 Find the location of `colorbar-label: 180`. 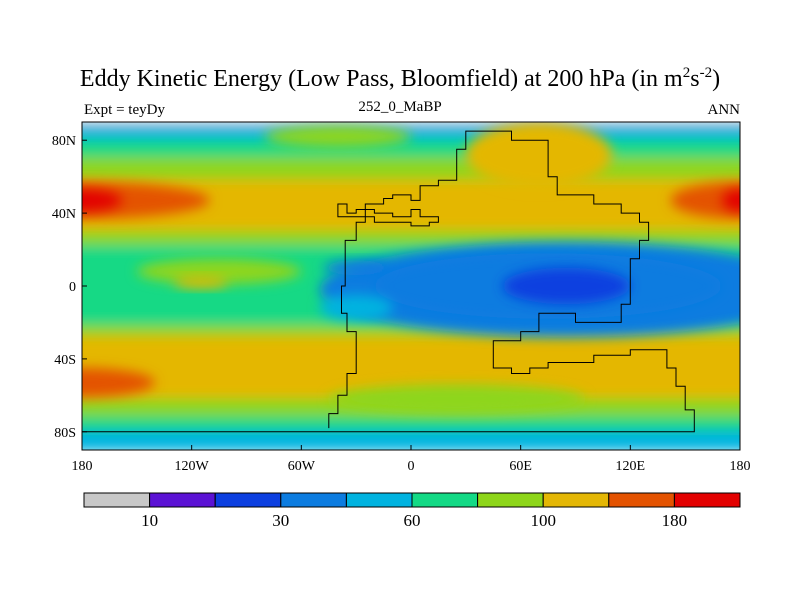

colorbar-label: 180 is located at coordinates (675, 520).